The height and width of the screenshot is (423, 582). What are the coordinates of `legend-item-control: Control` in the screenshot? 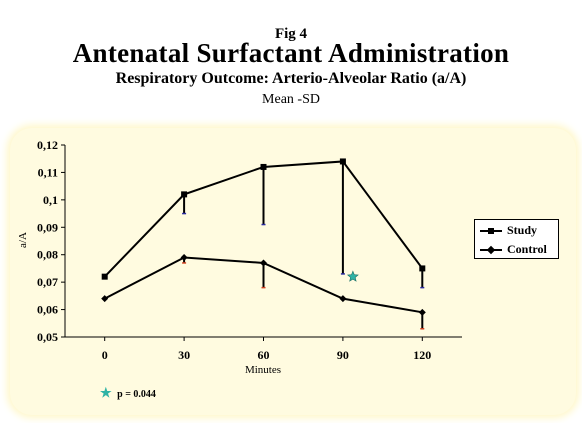 It's located at (516, 249).